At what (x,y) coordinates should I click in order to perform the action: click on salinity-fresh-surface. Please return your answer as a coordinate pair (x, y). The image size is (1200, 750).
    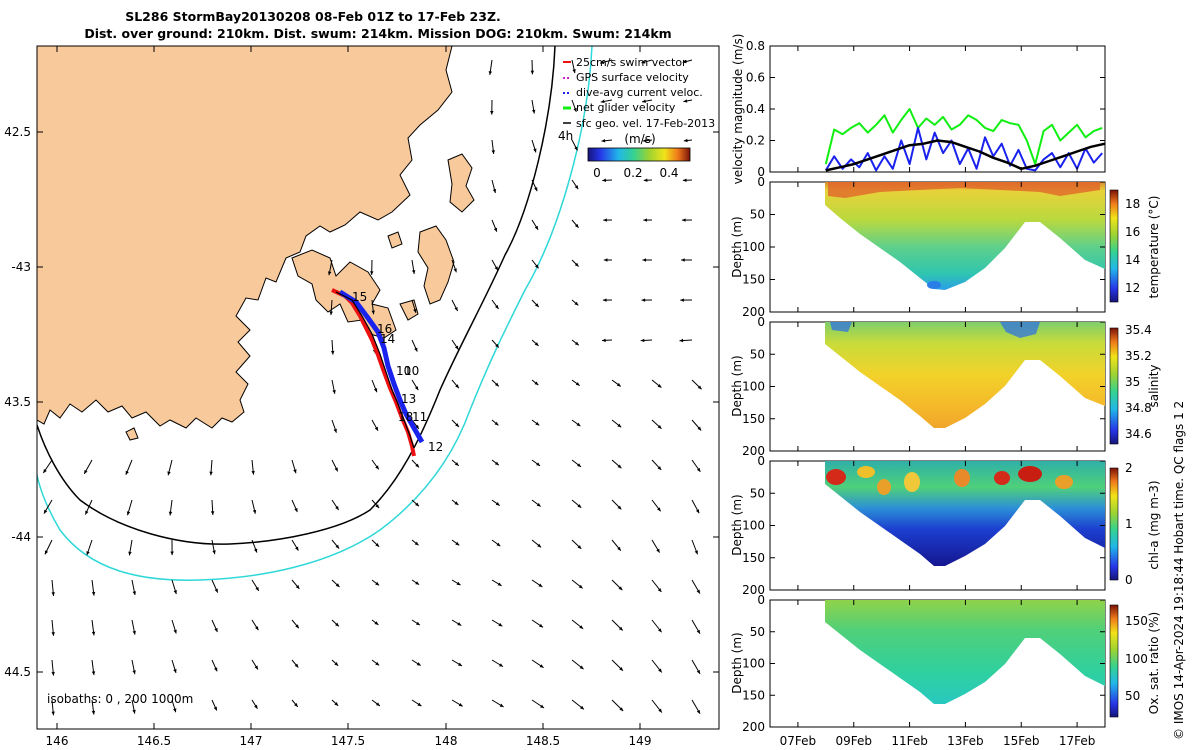
    Looking at the image, I should click on (935, 330).